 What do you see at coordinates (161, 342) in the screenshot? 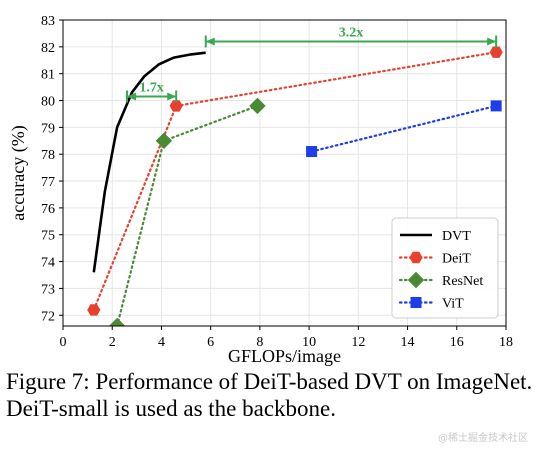
I see `x-tick-label: 4` at bounding box center [161, 342].